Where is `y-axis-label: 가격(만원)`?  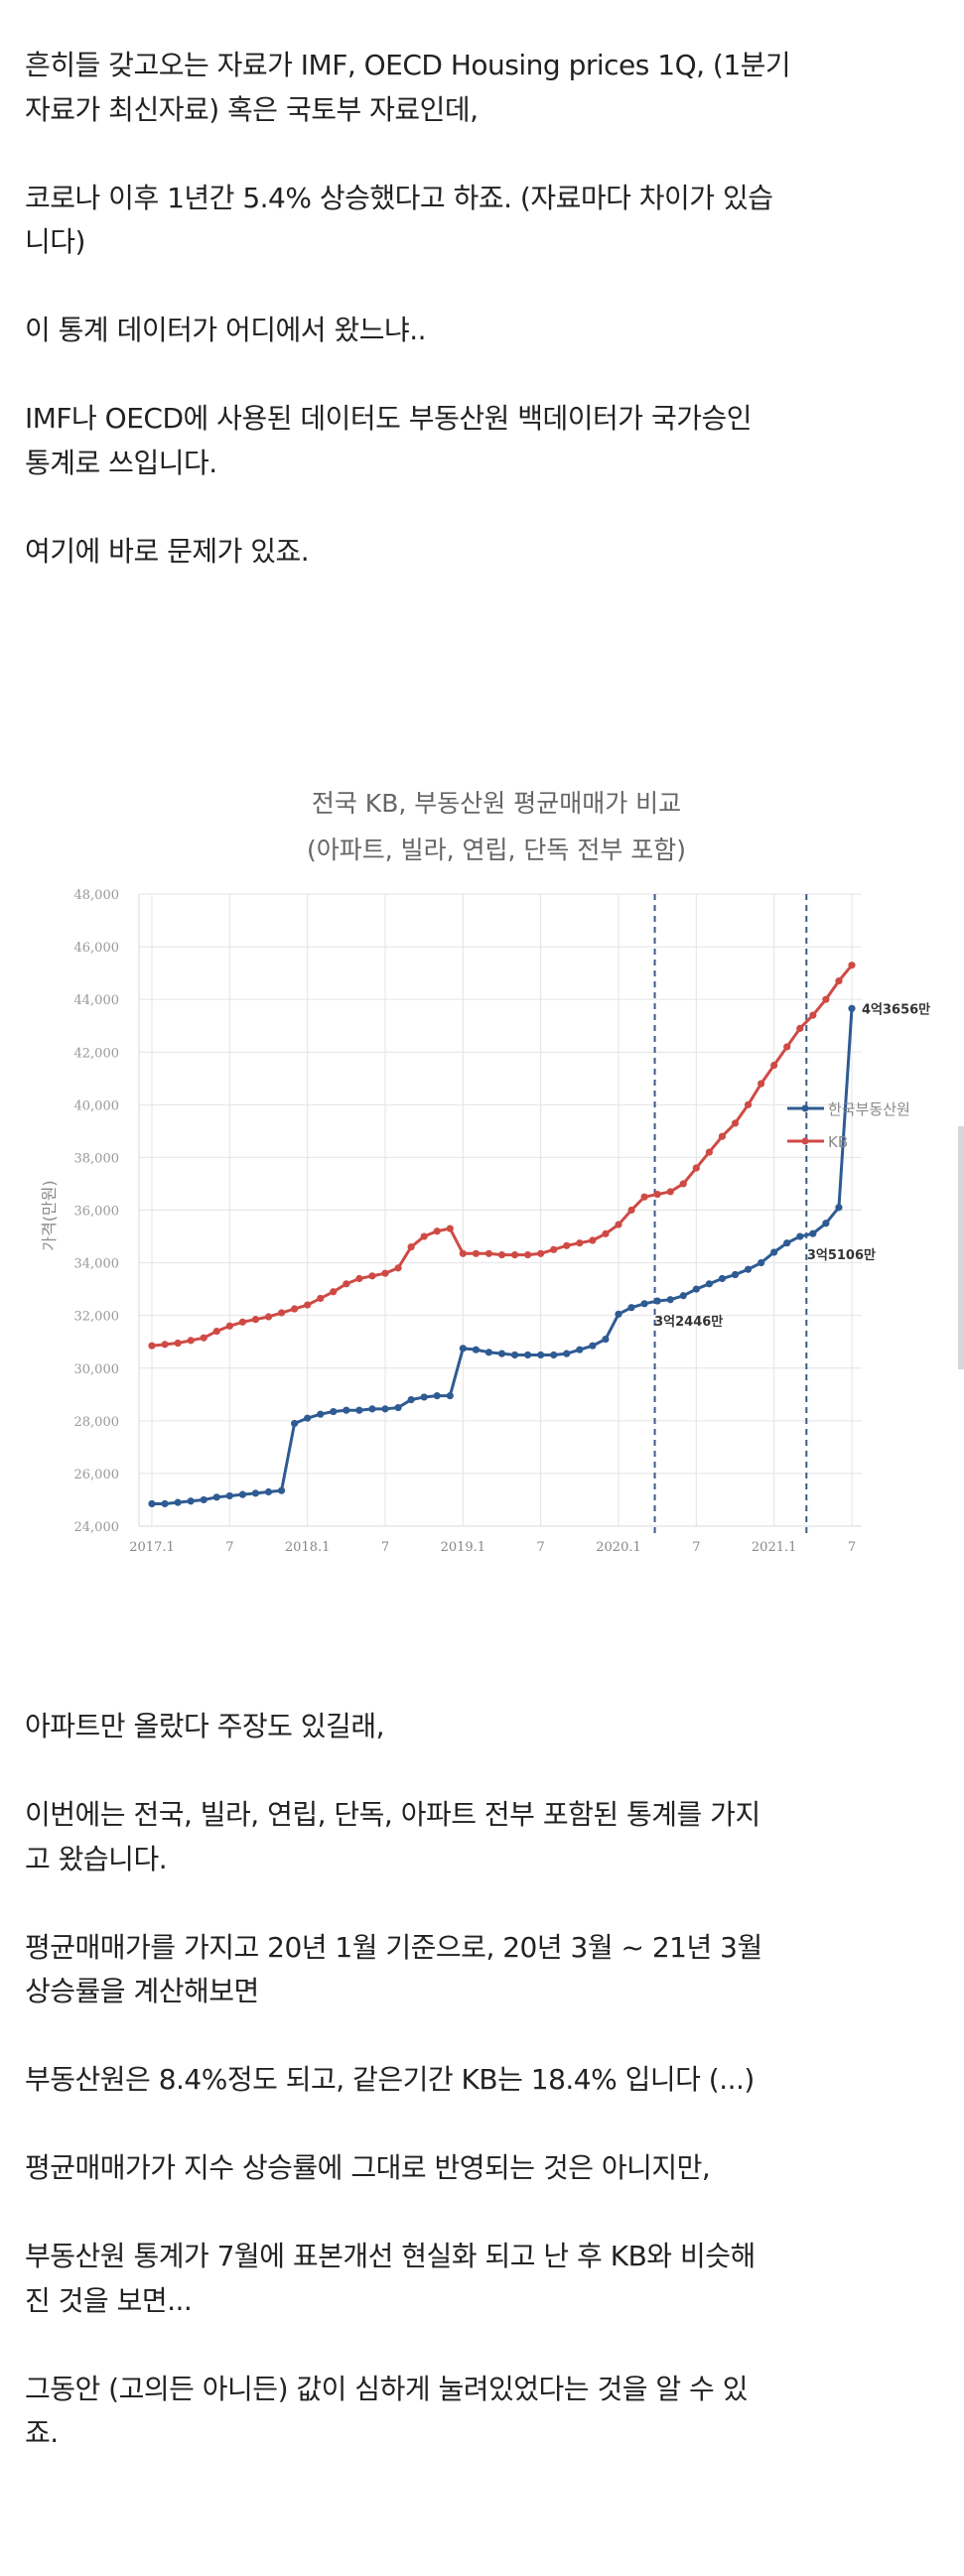
y-axis-label: 가격(만원) is located at coordinates (49, 1215).